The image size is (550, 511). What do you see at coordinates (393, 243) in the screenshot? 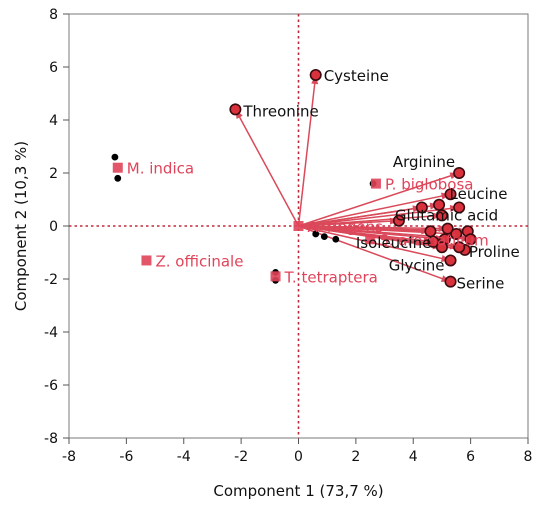
I see `variable-label: Isoleucine` at bounding box center [393, 243].